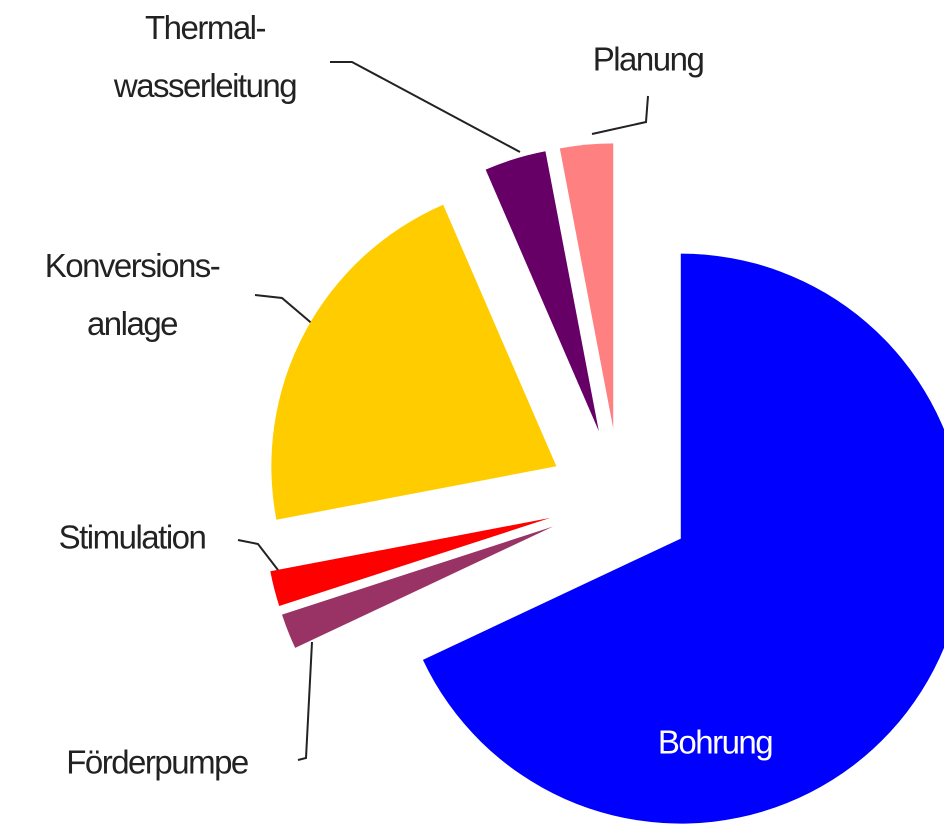 This screenshot has height=834, width=944. I want to click on slice-label: Konversions-anlage, so click(132, 294).